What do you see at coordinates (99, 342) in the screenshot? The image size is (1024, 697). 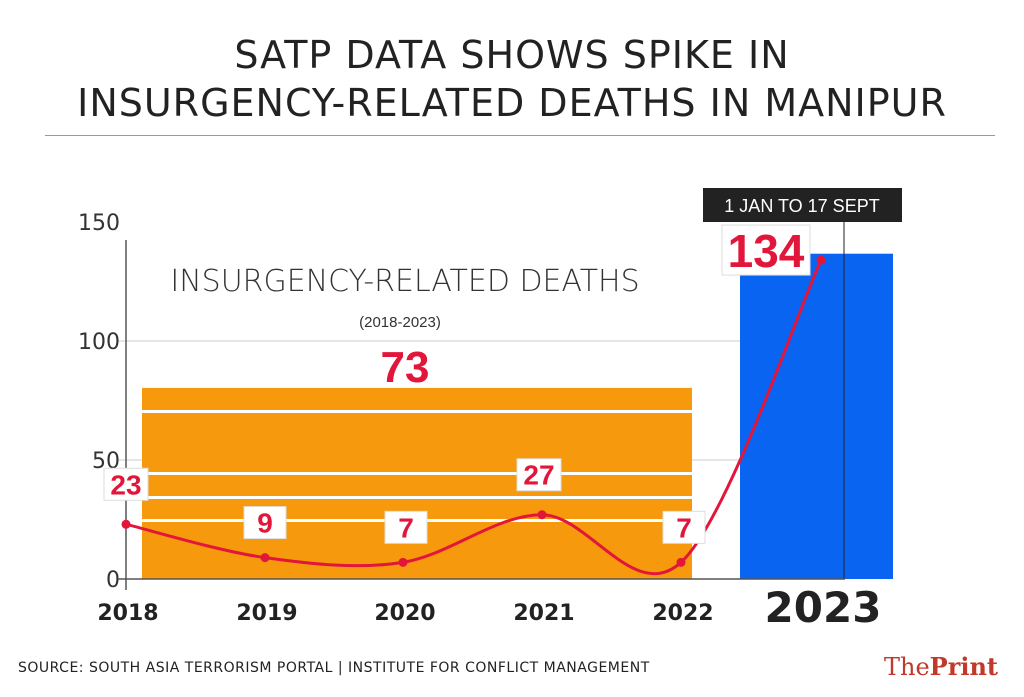 I see `y-tick-label: 100` at bounding box center [99, 342].